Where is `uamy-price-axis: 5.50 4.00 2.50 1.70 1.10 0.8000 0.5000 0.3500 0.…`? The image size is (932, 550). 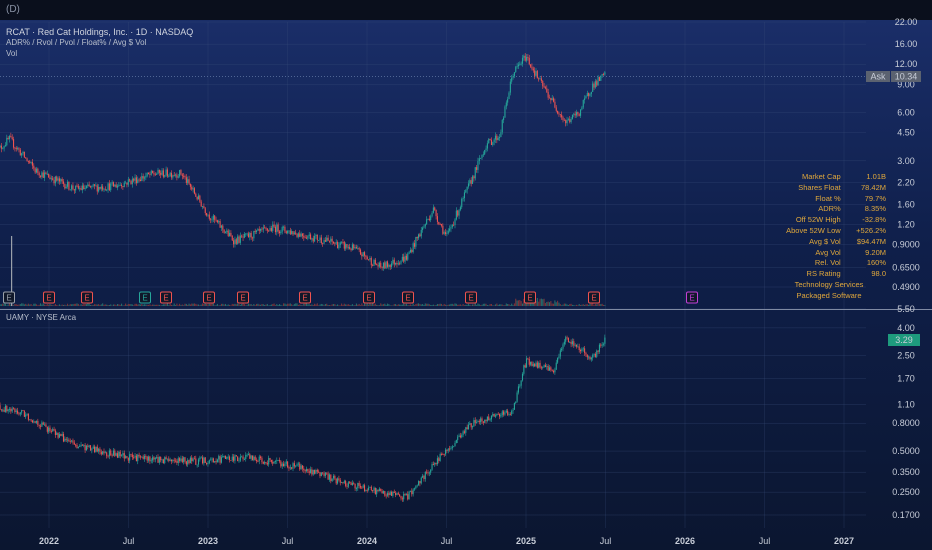 uamy-price-axis: 5.50 4.00 2.50 1.70 1.10 0.8000 0.5000 0.3500 0.… is located at coordinates (906, 412).